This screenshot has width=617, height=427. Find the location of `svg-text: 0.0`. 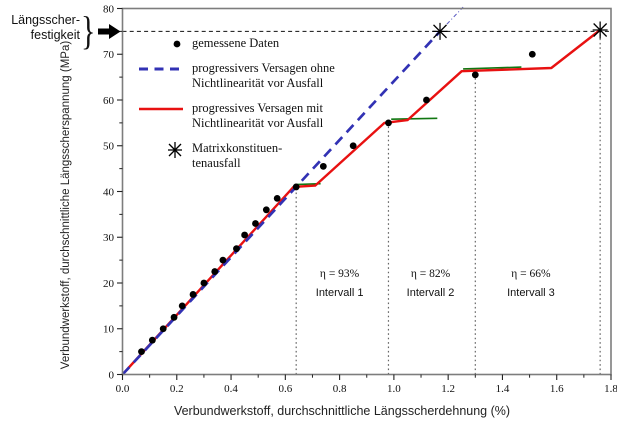

svg-text: 0.0 is located at coordinates (123, 389).